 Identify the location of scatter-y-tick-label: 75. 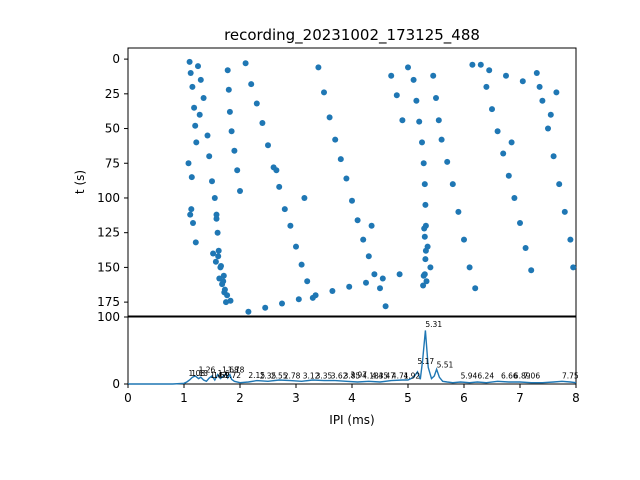
(112, 163).